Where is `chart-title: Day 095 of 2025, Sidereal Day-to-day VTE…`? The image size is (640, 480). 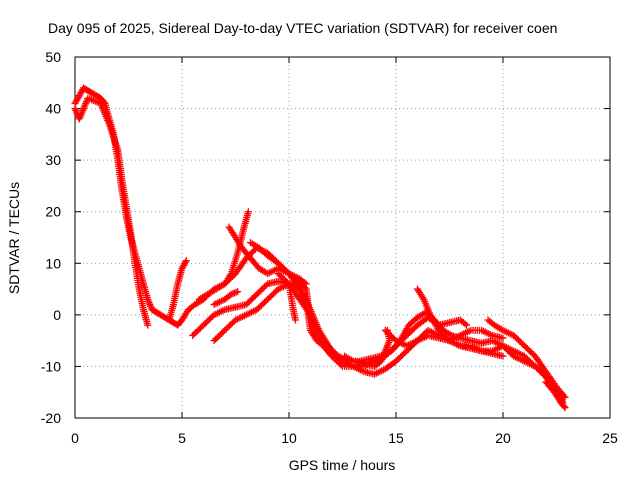 chart-title: Day 095 of 2025, Sidereal Day-to-day VTE… is located at coordinates (302, 28).